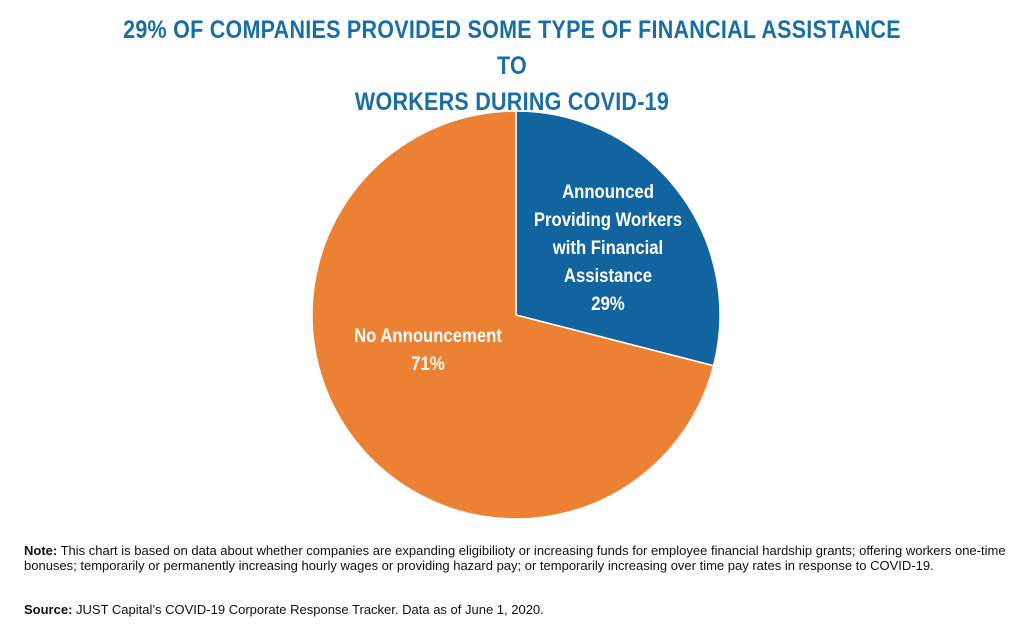 Image resolution: width=1024 pixels, height=636 pixels. I want to click on source-label: Source:, so click(48, 609).